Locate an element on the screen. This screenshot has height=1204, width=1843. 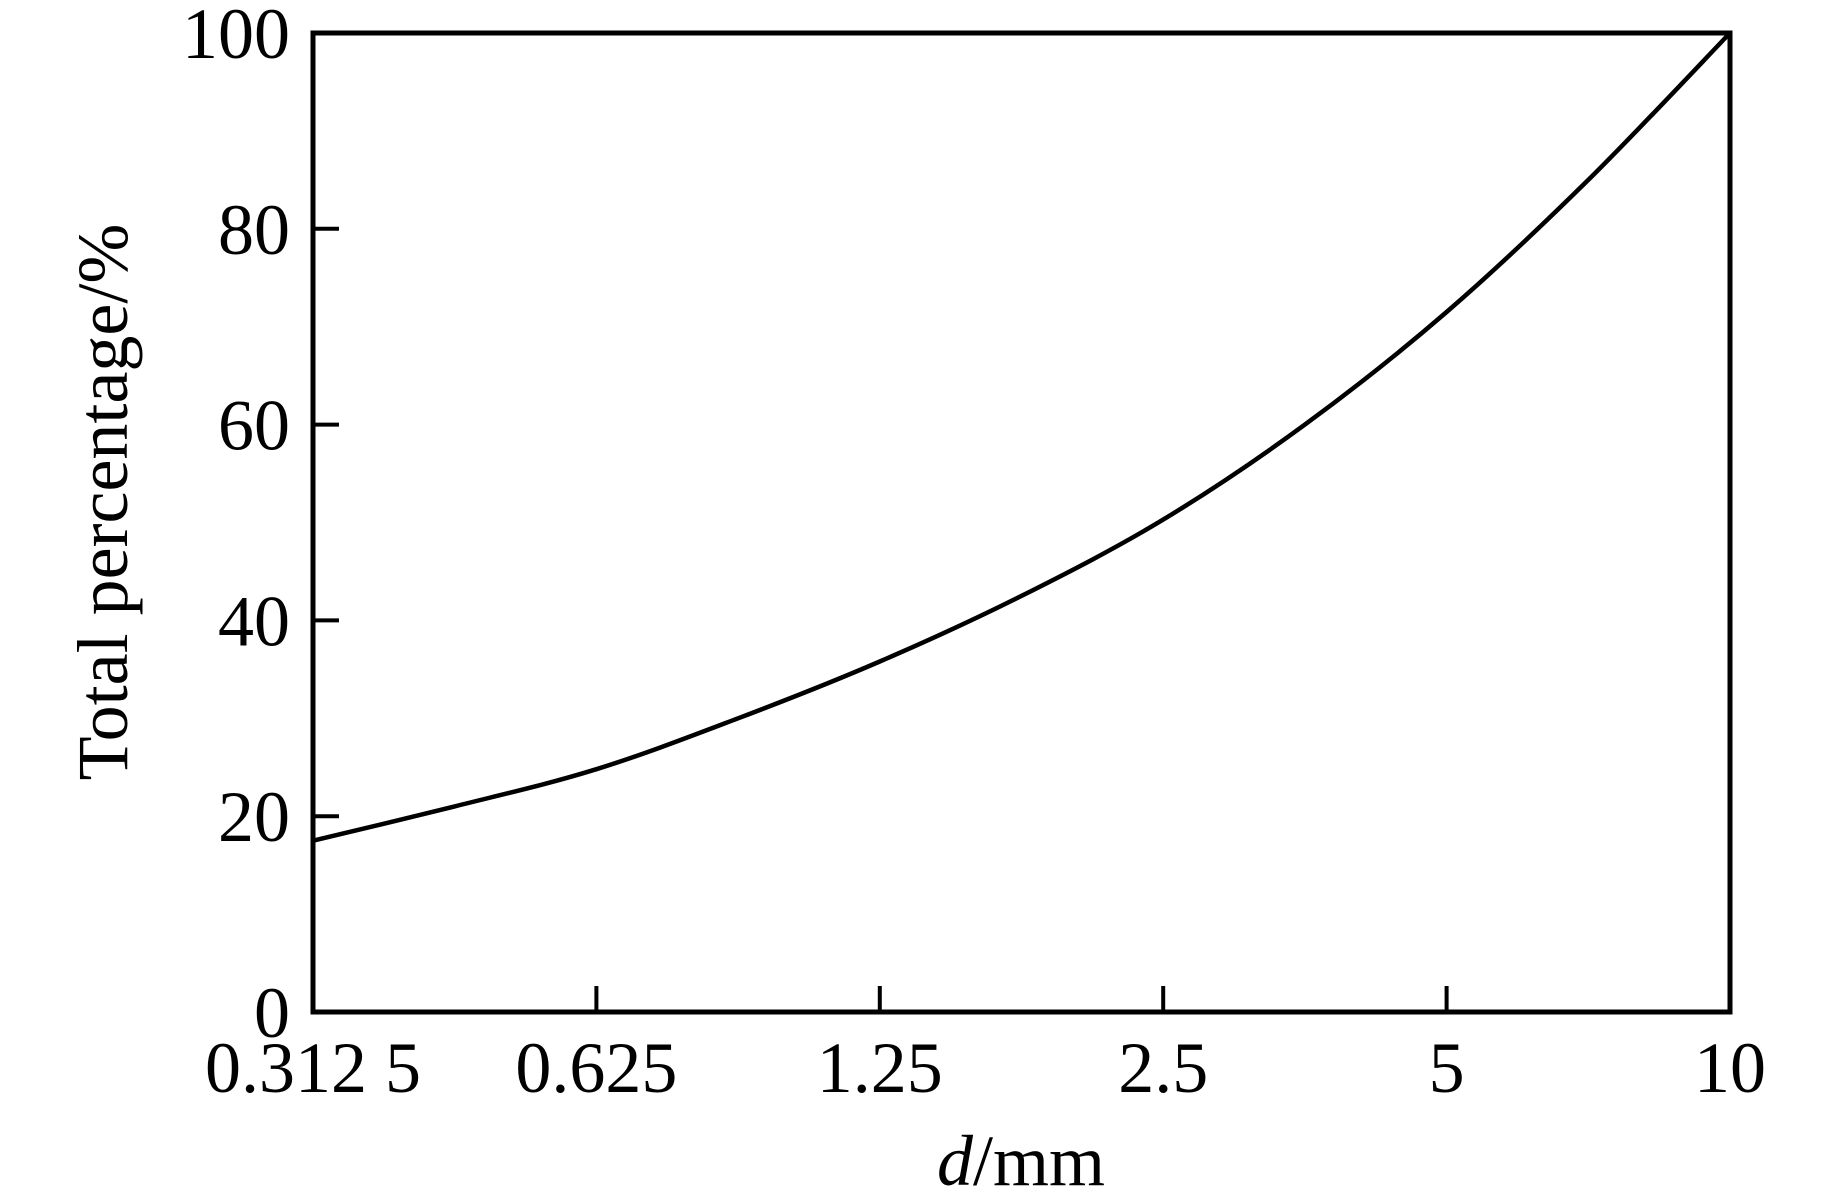
x-tick-label-0_3125: 0.312 5 is located at coordinates (313, 1068).